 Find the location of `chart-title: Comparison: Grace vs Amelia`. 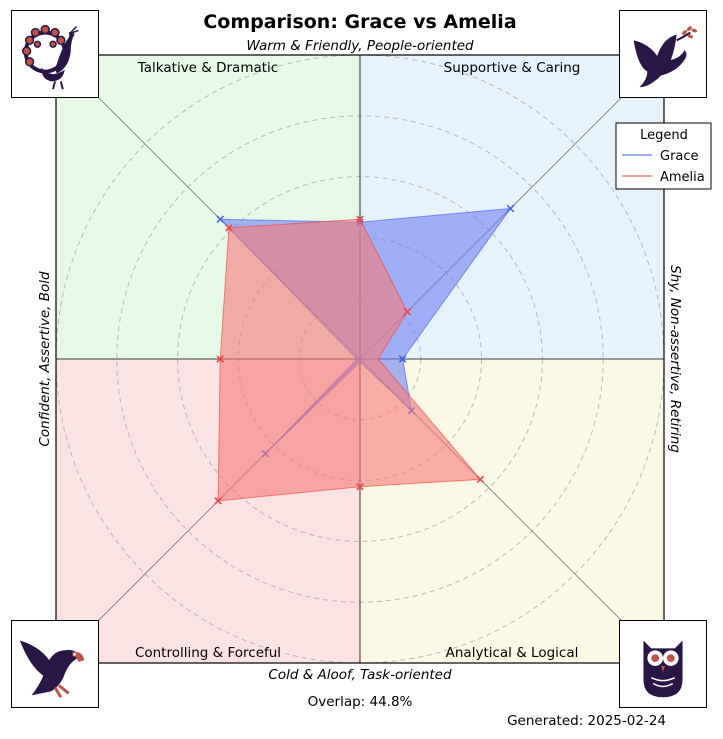

chart-title: Comparison: Grace vs Amelia is located at coordinates (359, 22).